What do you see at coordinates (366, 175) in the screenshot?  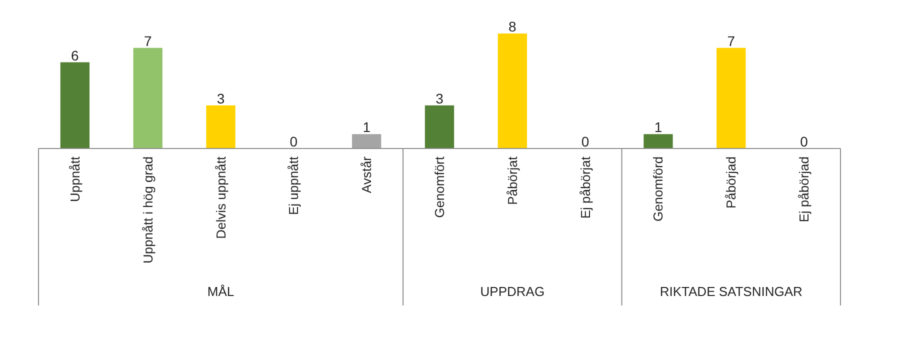 I see `x-tick-label: Avstår` at bounding box center [366, 175].